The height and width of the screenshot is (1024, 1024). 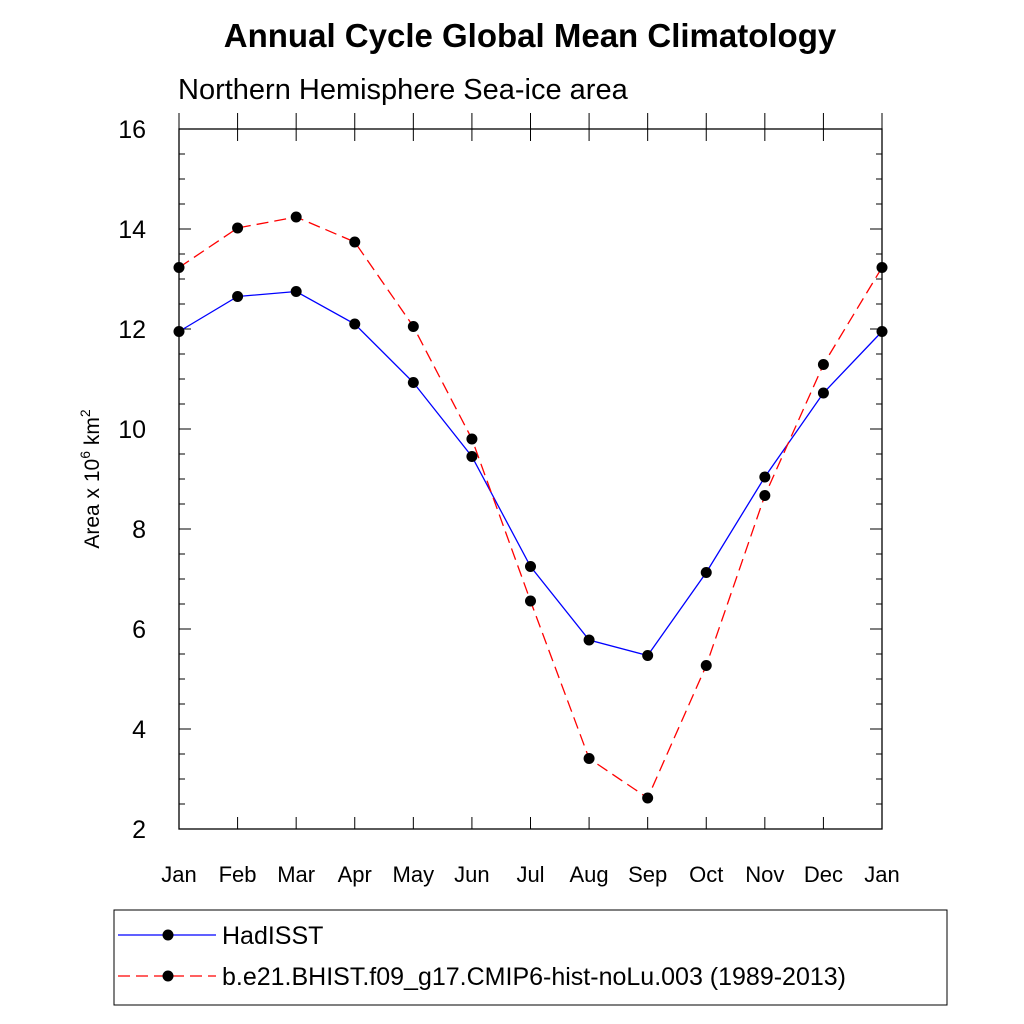 I want to click on y-axis-label: Area x 106 km2, so click(x=90, y=479).